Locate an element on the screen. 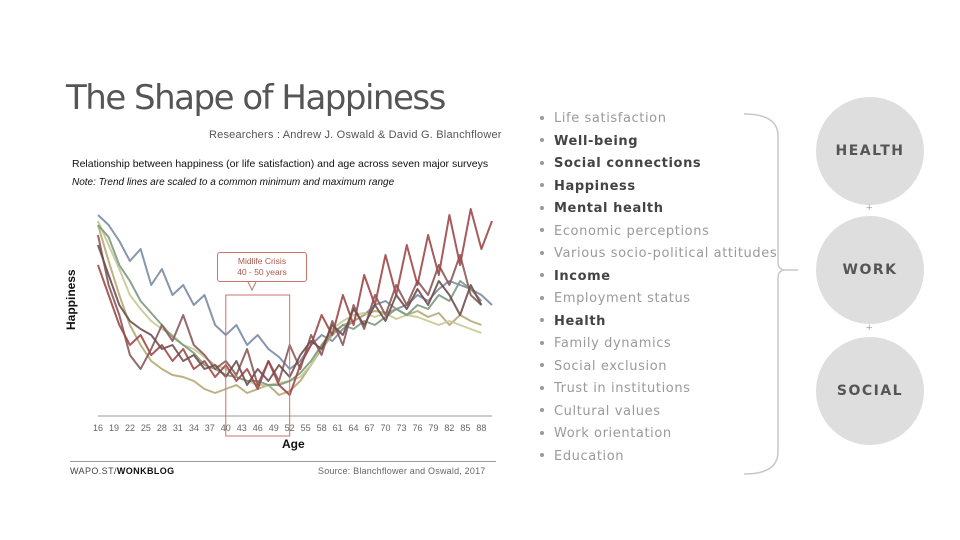  midlife-callout-range: 40 - 50 years is located at coordinates (262, 272).